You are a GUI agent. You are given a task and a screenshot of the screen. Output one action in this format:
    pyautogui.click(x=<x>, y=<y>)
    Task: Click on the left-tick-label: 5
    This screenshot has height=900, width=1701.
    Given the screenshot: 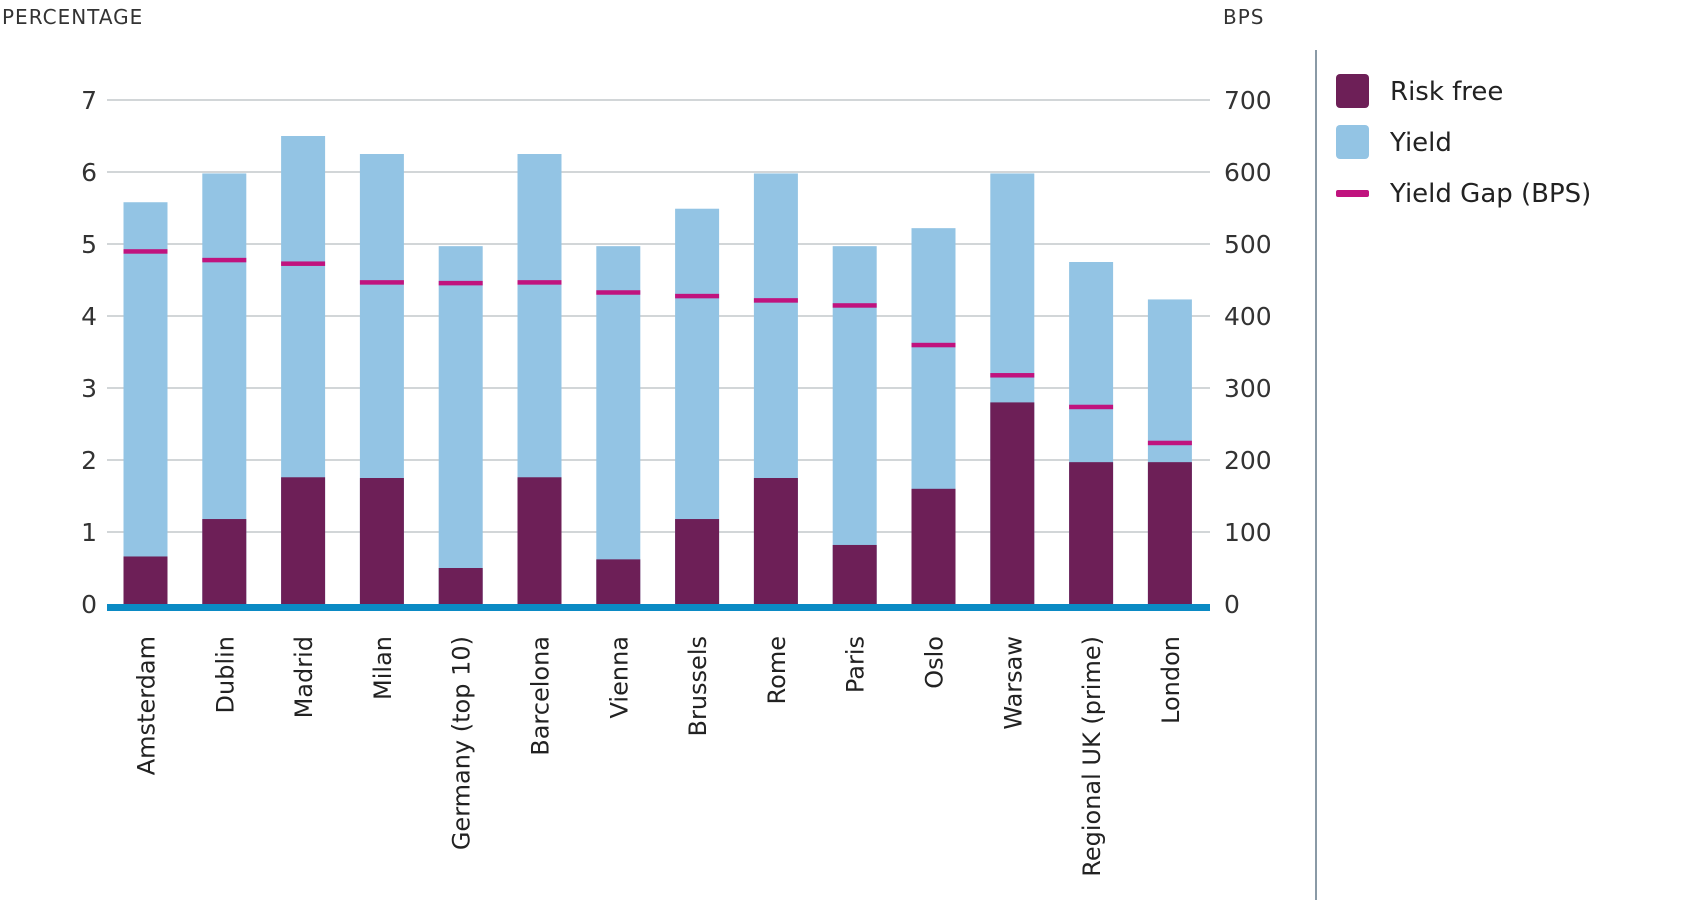 What is the action you would take?
    pyautogui.click(x=89, y=244)
    